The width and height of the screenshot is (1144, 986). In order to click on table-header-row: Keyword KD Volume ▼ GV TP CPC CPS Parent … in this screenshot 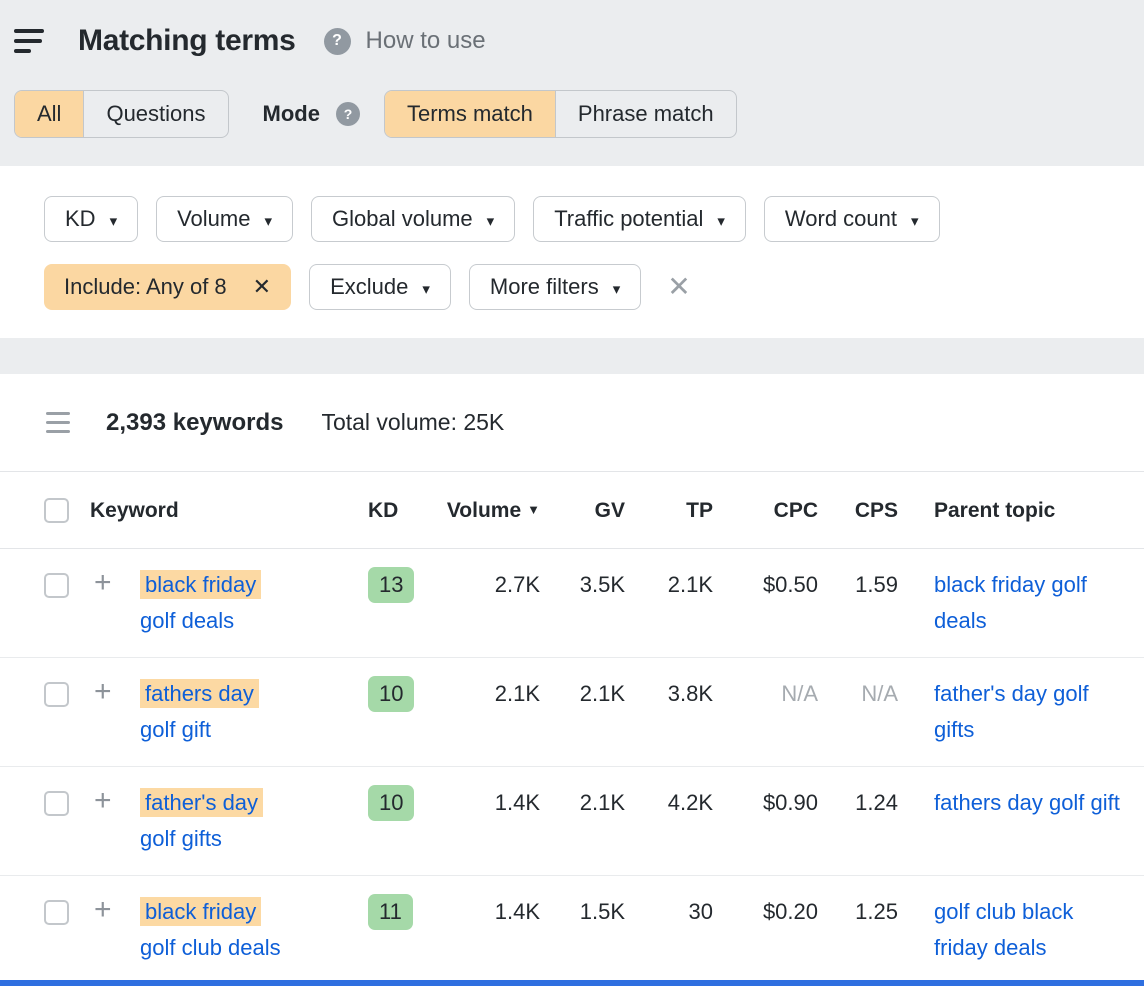, I will do `click(572, 510)`.